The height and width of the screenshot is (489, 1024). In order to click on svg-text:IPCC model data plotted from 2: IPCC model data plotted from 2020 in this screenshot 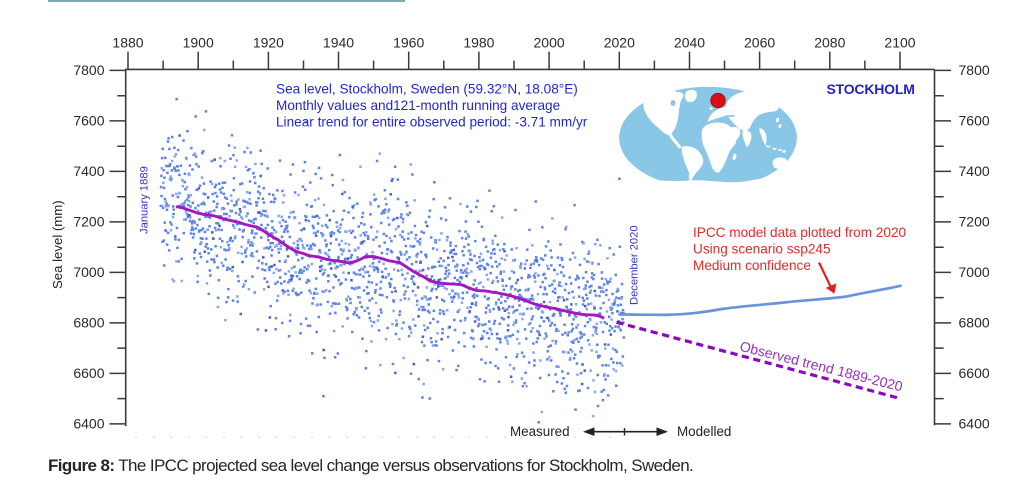, I will do `click(800, 232)`.